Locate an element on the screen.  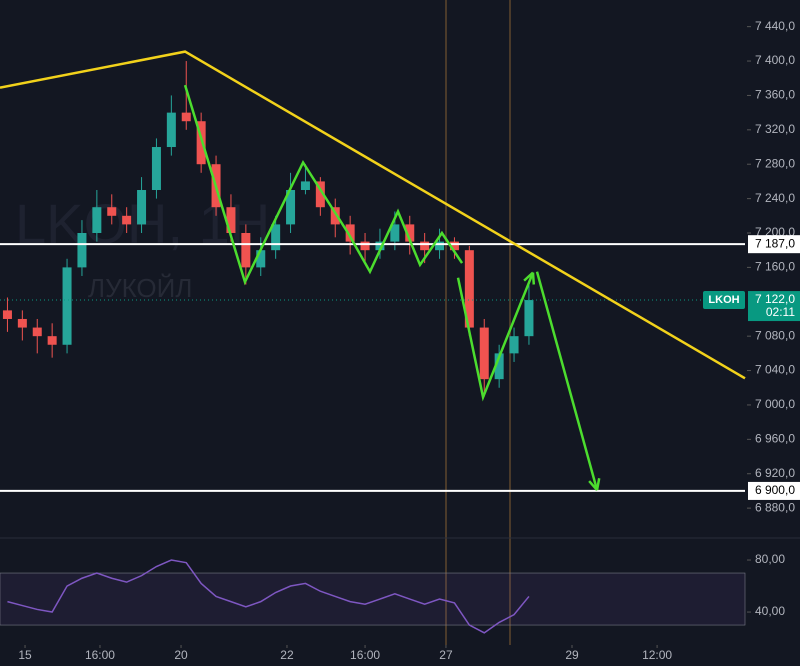
y-tick-label: 7 160,0 is located at coordinates (775, 267).